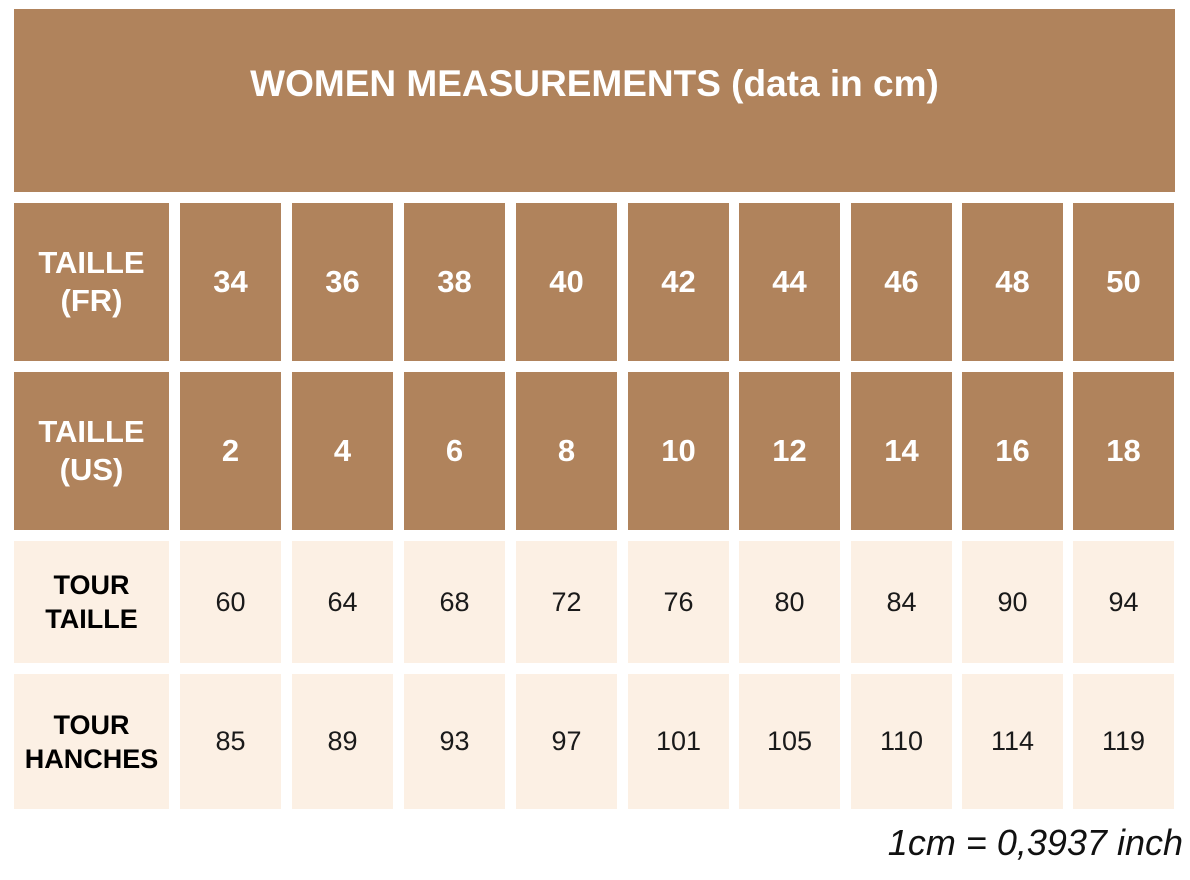 The width and height of the screenshot is (1190, 880). Describe the element at coordinates (342, 282) in the screenshot. I see `table-cell: 36` at that location.